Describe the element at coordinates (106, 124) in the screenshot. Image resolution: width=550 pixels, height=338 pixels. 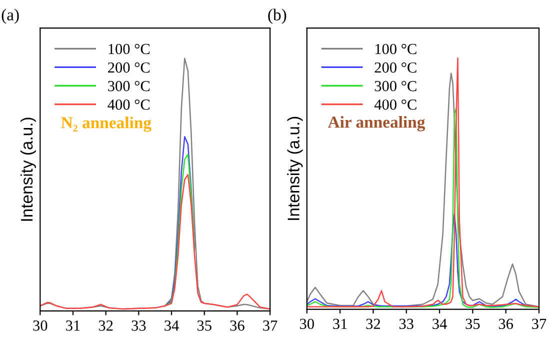
I see `annotation: N₂ annealing` at that location.